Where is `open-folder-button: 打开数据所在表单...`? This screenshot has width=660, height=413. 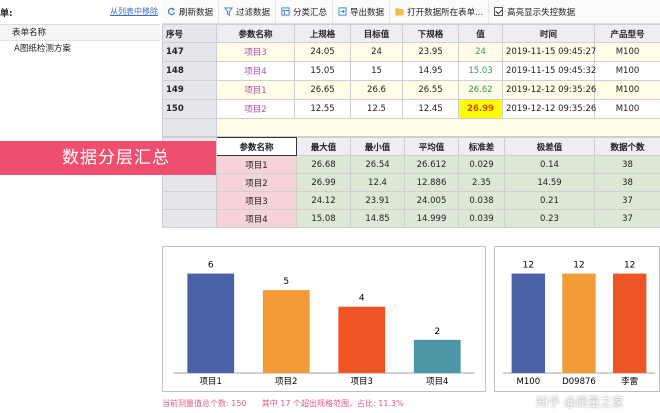 open-folder-button: 打开数据所在表单... is located at coordinates (440, 11).